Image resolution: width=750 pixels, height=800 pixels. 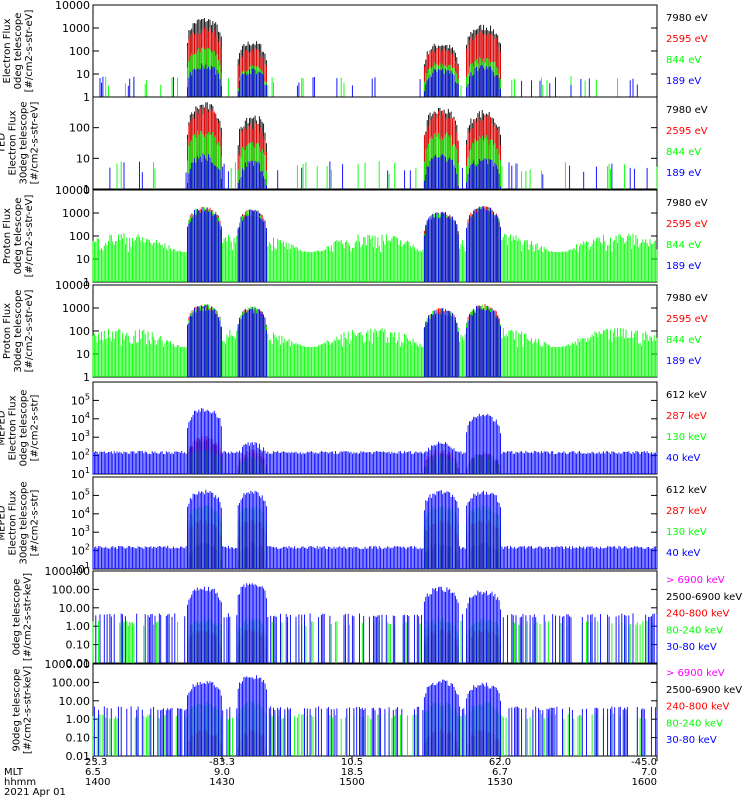 I want to click on x-tick-label: 1500, so click(x=351, y=782).